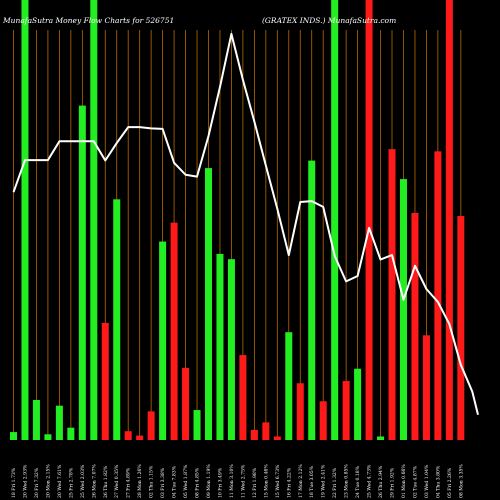 The height and width of the screenshot is (500, 500). Describe the element at coordinates (83, 481) in the screenshot. I see `x-tick-label: 25 Wed 2.03%` at that location.